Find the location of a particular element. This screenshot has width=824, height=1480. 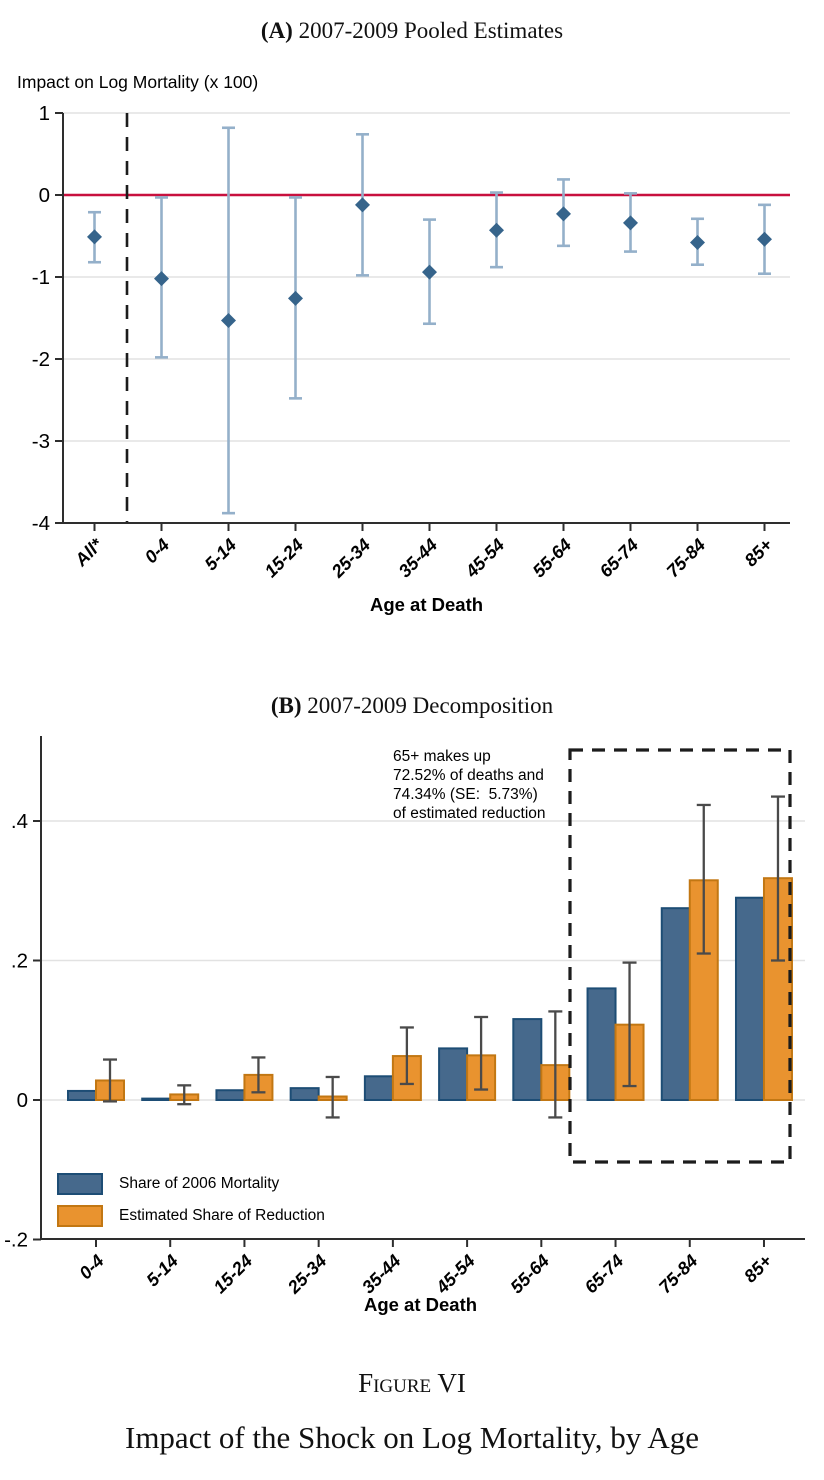

panel-a-x-tick-label: 15-24 is located at coordinates (284, 558).